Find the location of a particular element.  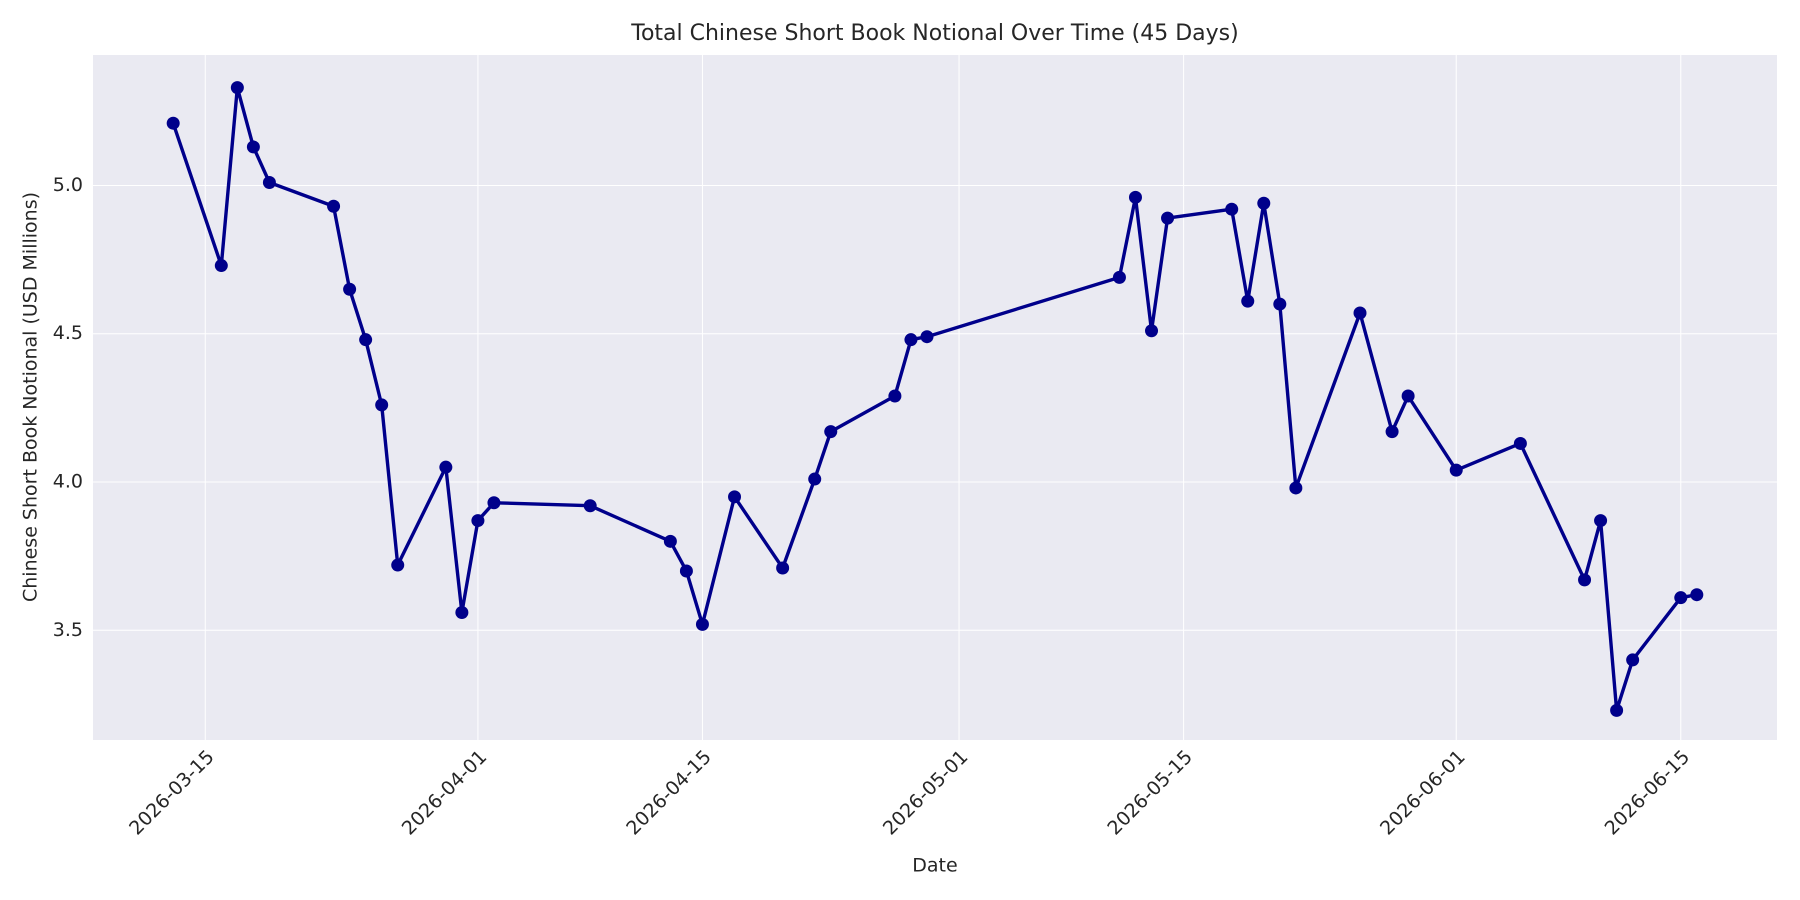

x-tick-label: 2026-05-15 is located at coordinates (1150, 793).